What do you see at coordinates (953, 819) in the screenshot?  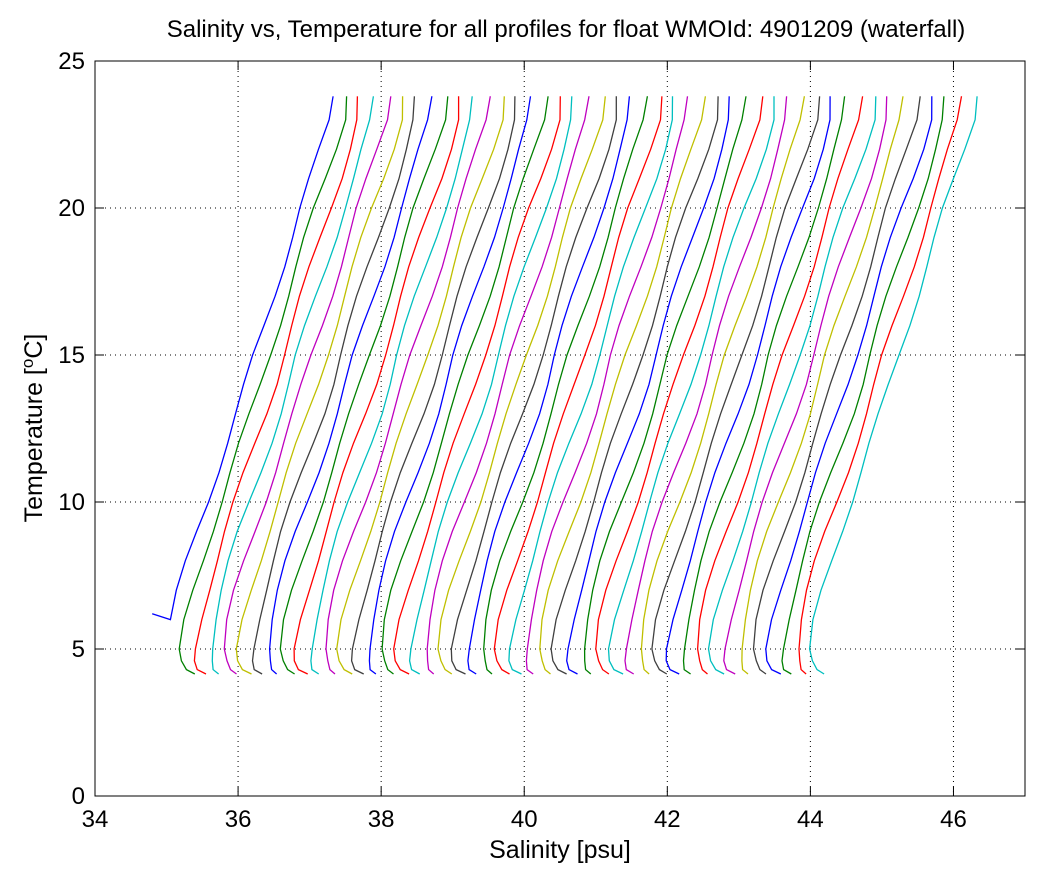 I see `x-tick-label: 46` at bounding box center [953, 819].